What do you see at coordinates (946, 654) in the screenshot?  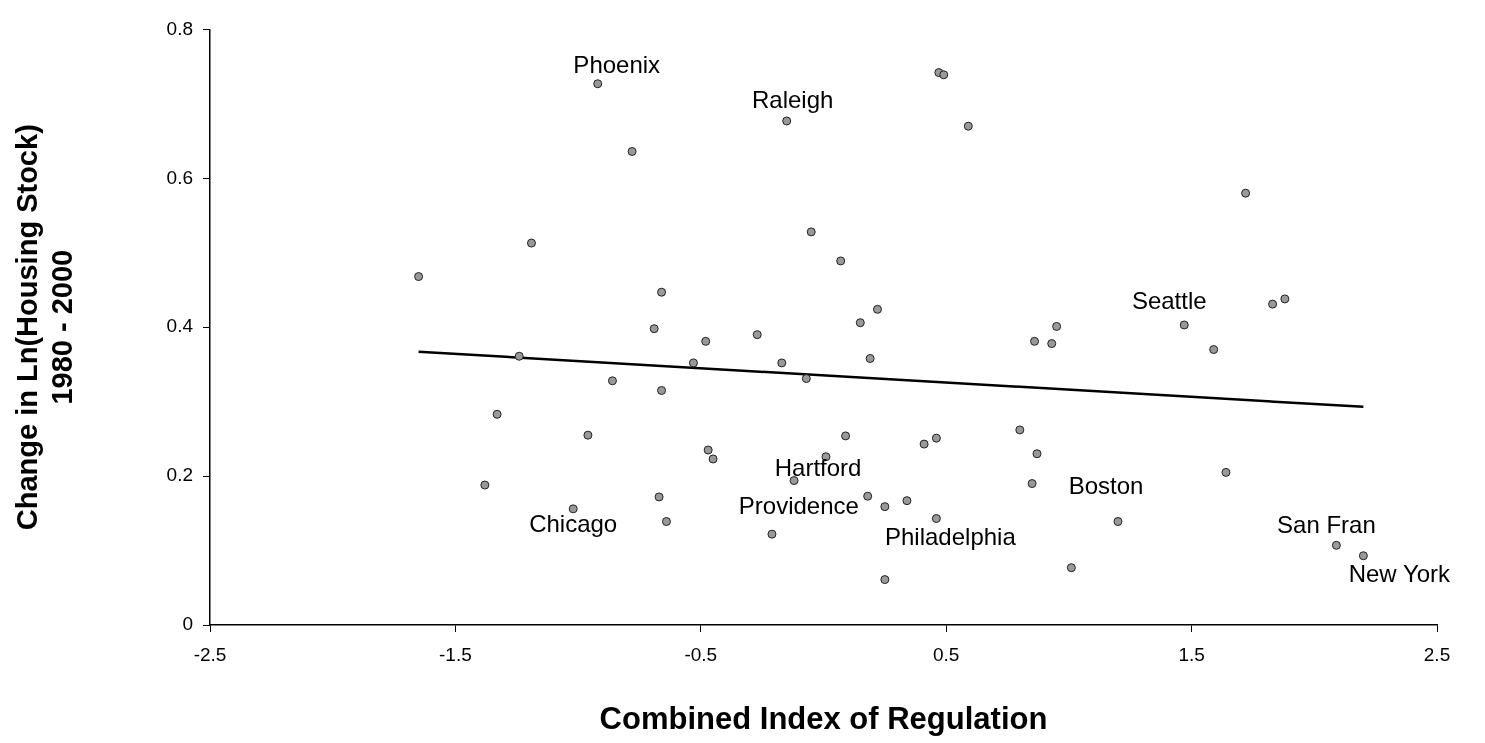 I see `x-tick-label: 0.5` at bounding box center [946, 654].